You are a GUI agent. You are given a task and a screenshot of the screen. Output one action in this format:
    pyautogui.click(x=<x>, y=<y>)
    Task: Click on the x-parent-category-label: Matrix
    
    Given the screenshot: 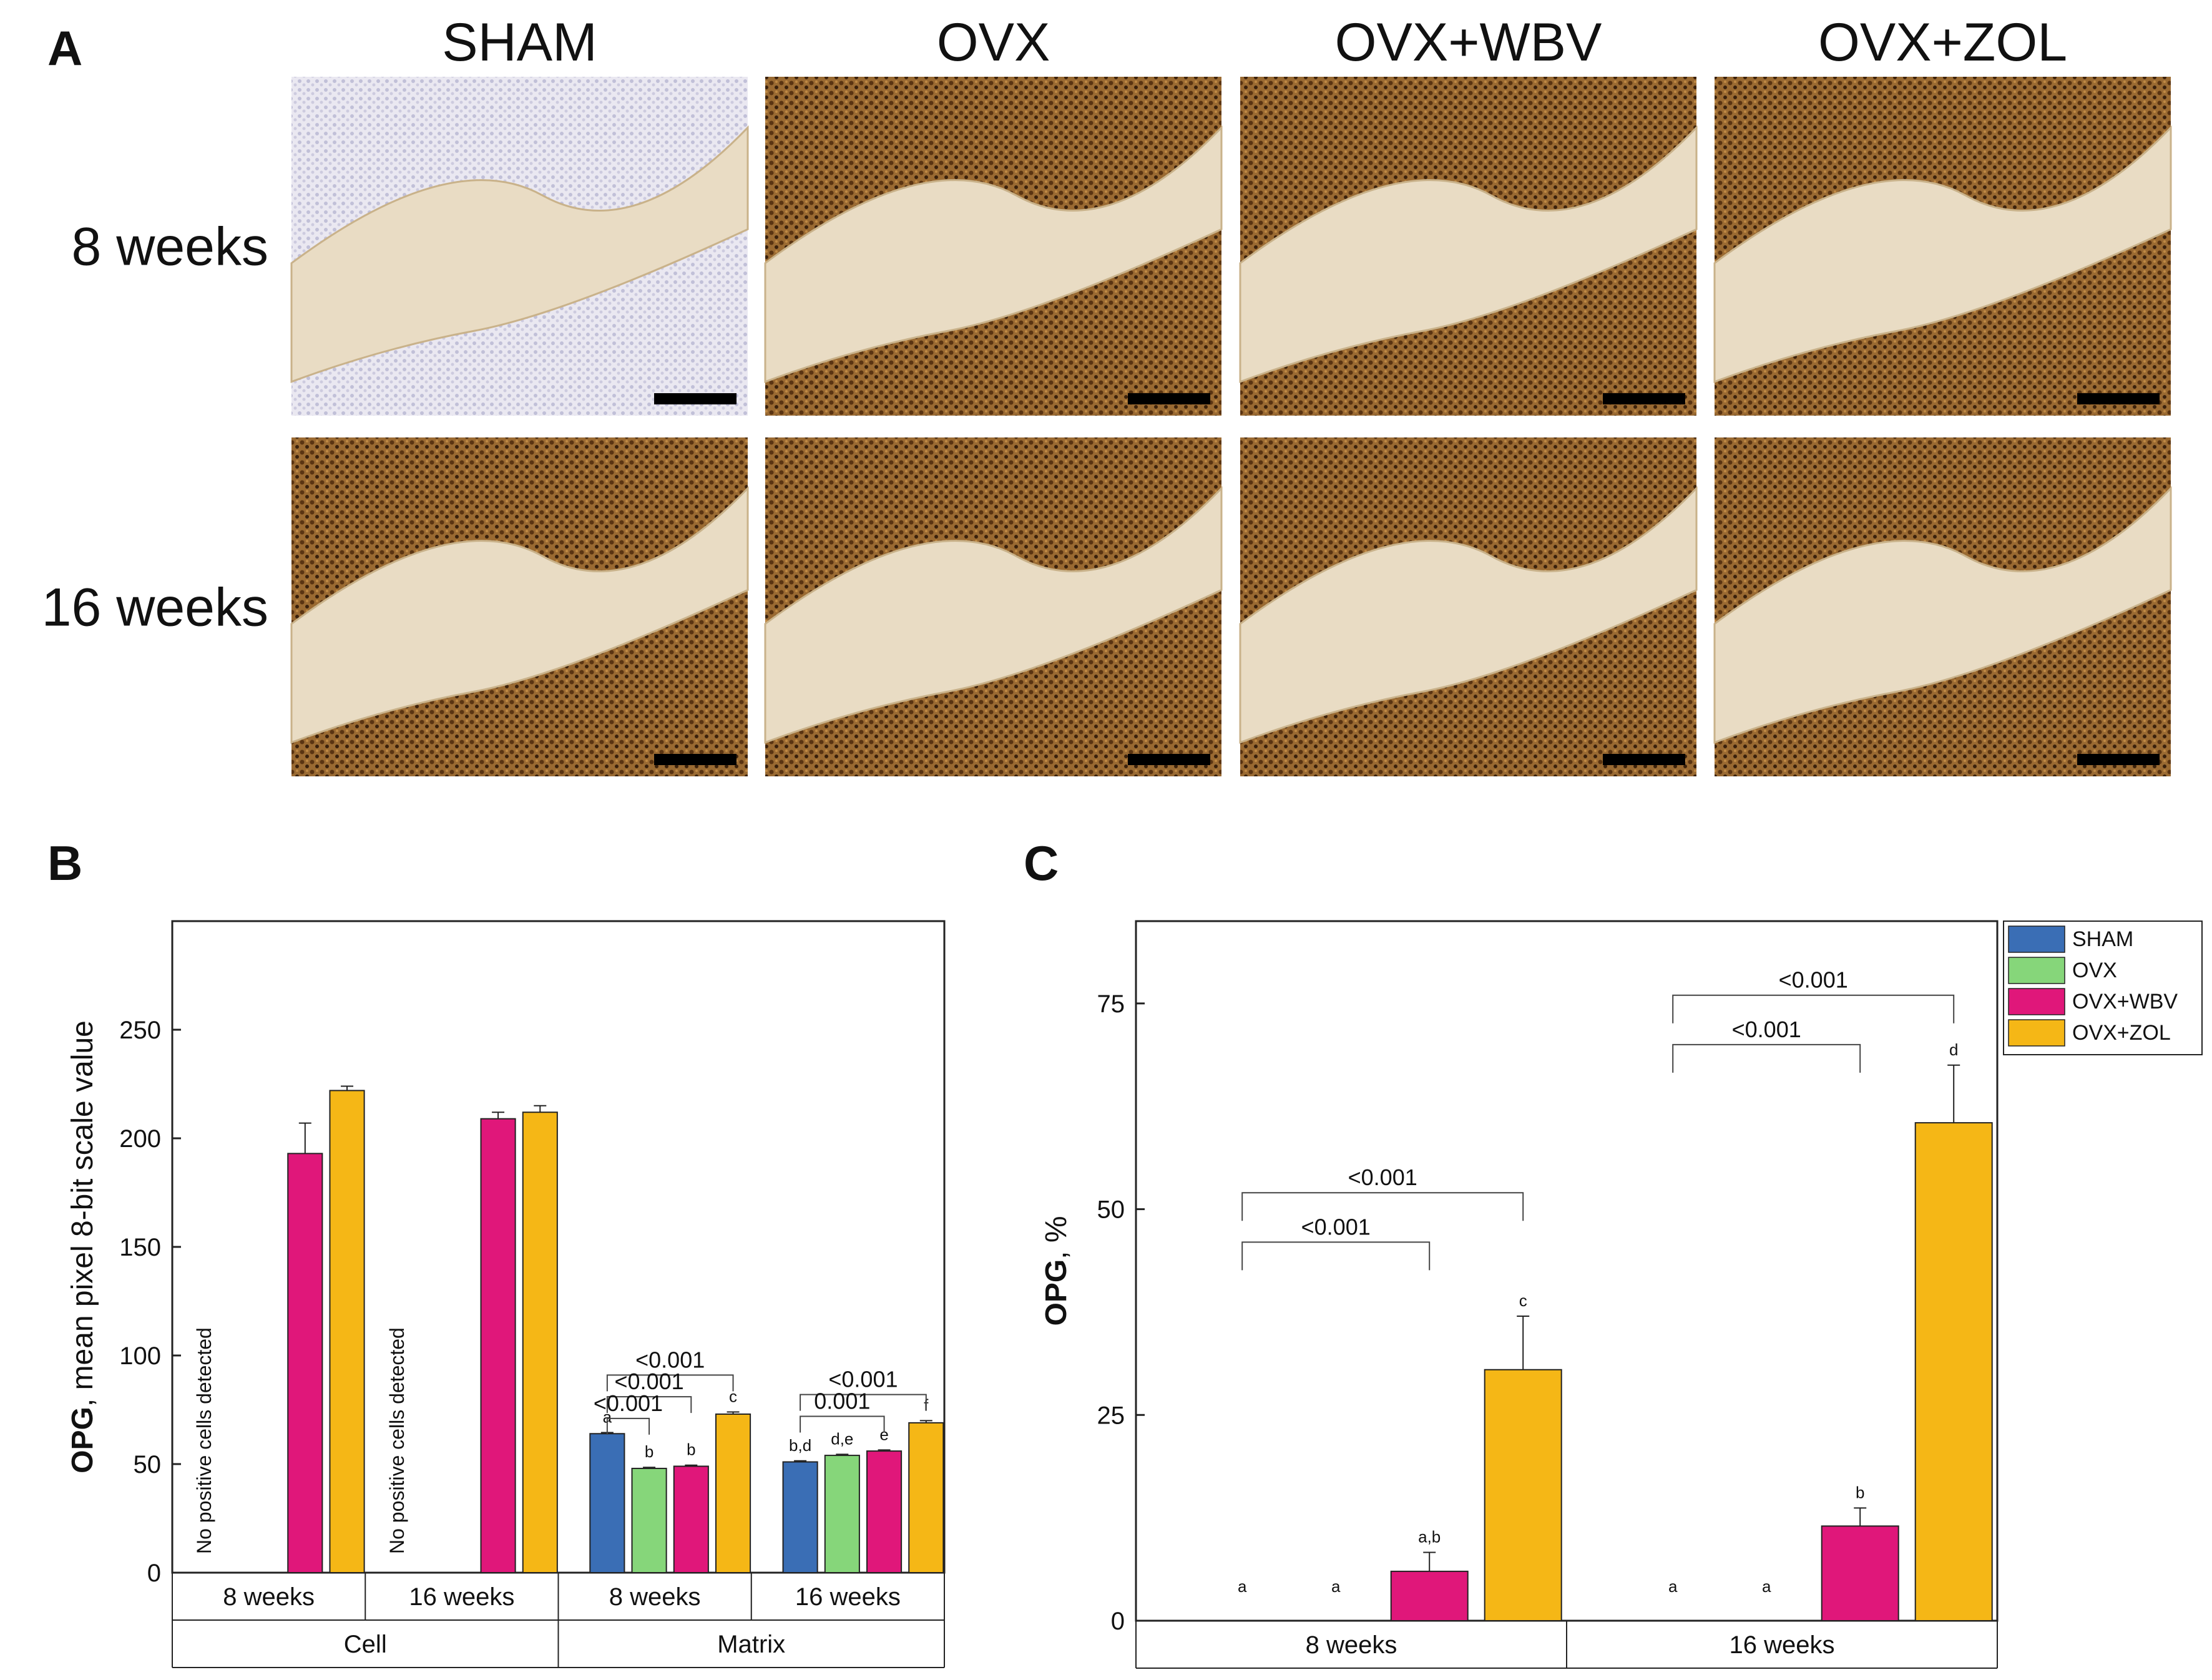 What is the action you would take?
    pyautogui.click(x=751, y=1644)
    